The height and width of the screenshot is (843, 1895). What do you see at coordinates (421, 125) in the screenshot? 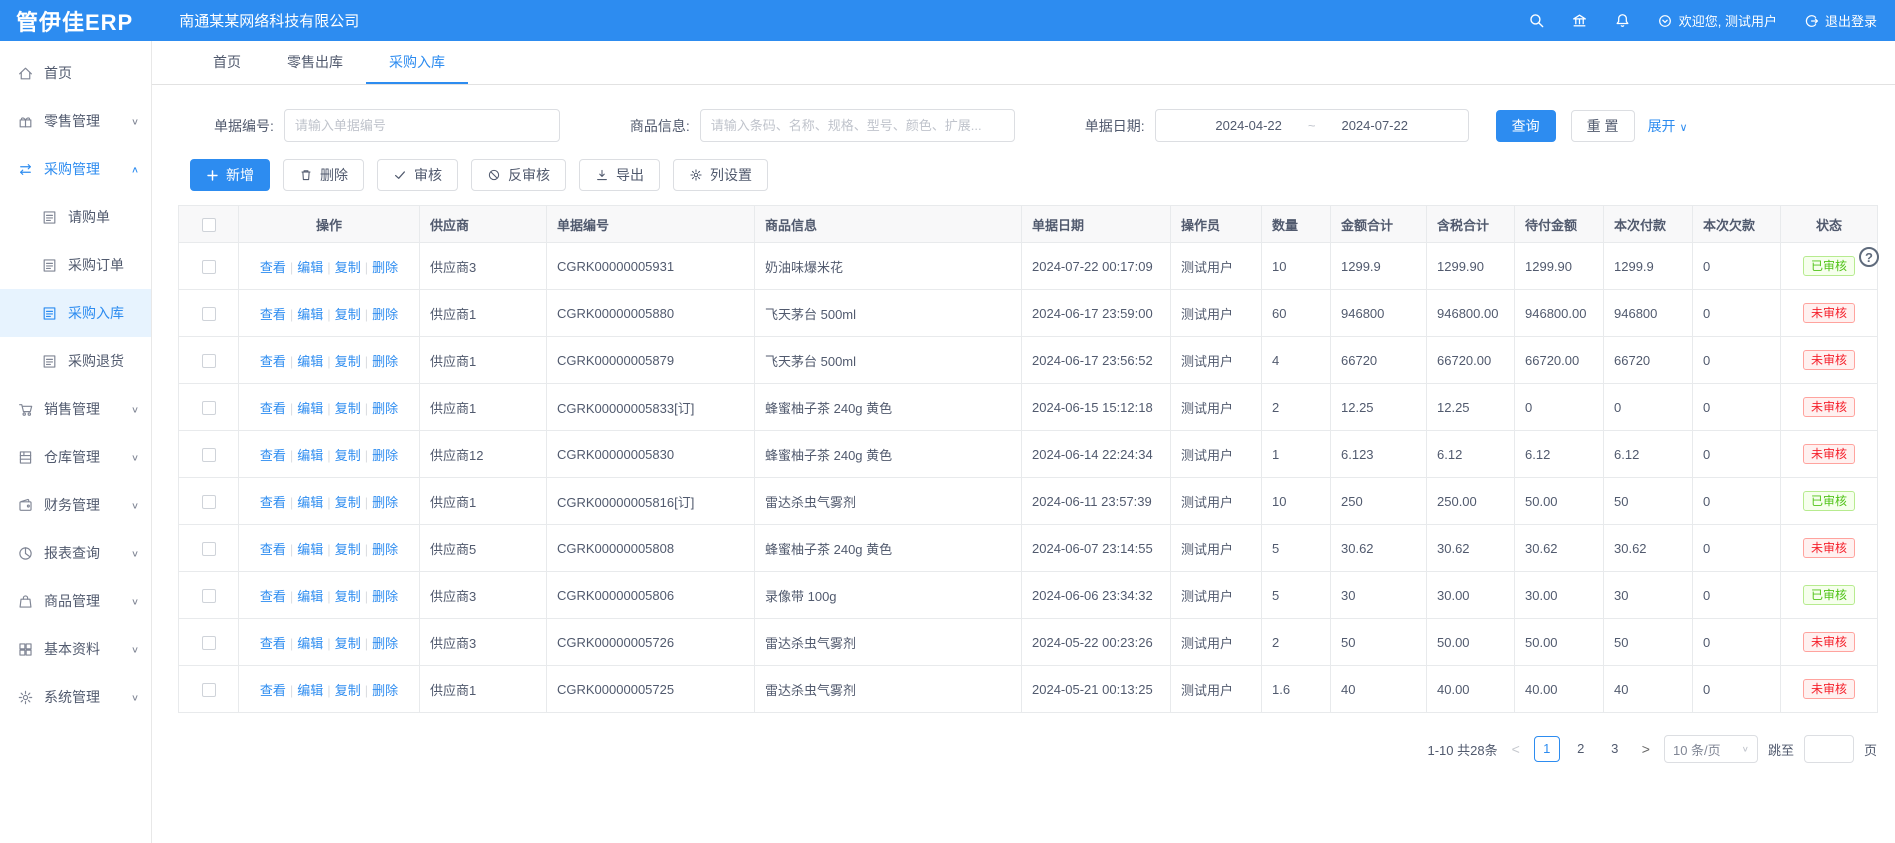
I see `doc-no-input` at bounding box center [421, 125].